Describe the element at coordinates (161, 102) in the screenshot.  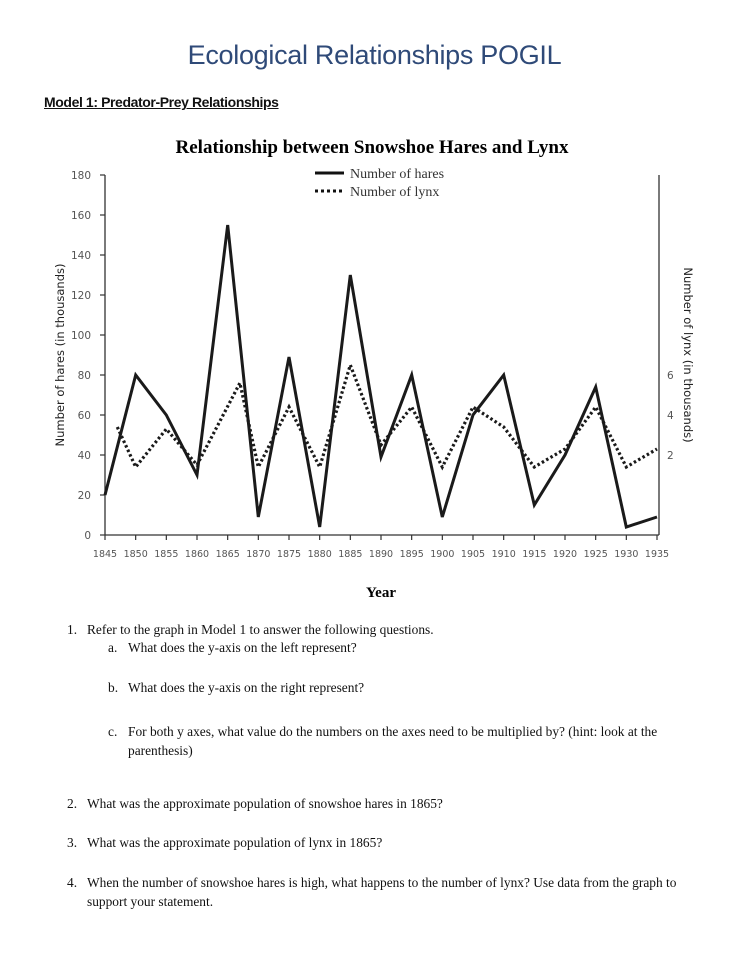
I see `model-heading: Model 1: Predator-Prey Relationships` at that location.